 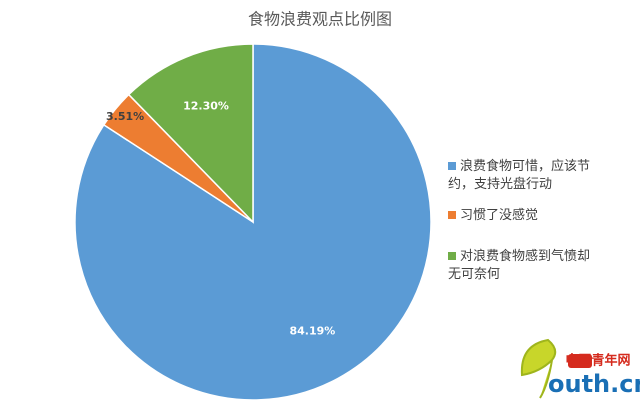 I want to click on data-label: 3.51%, so click(x=125, y=116).